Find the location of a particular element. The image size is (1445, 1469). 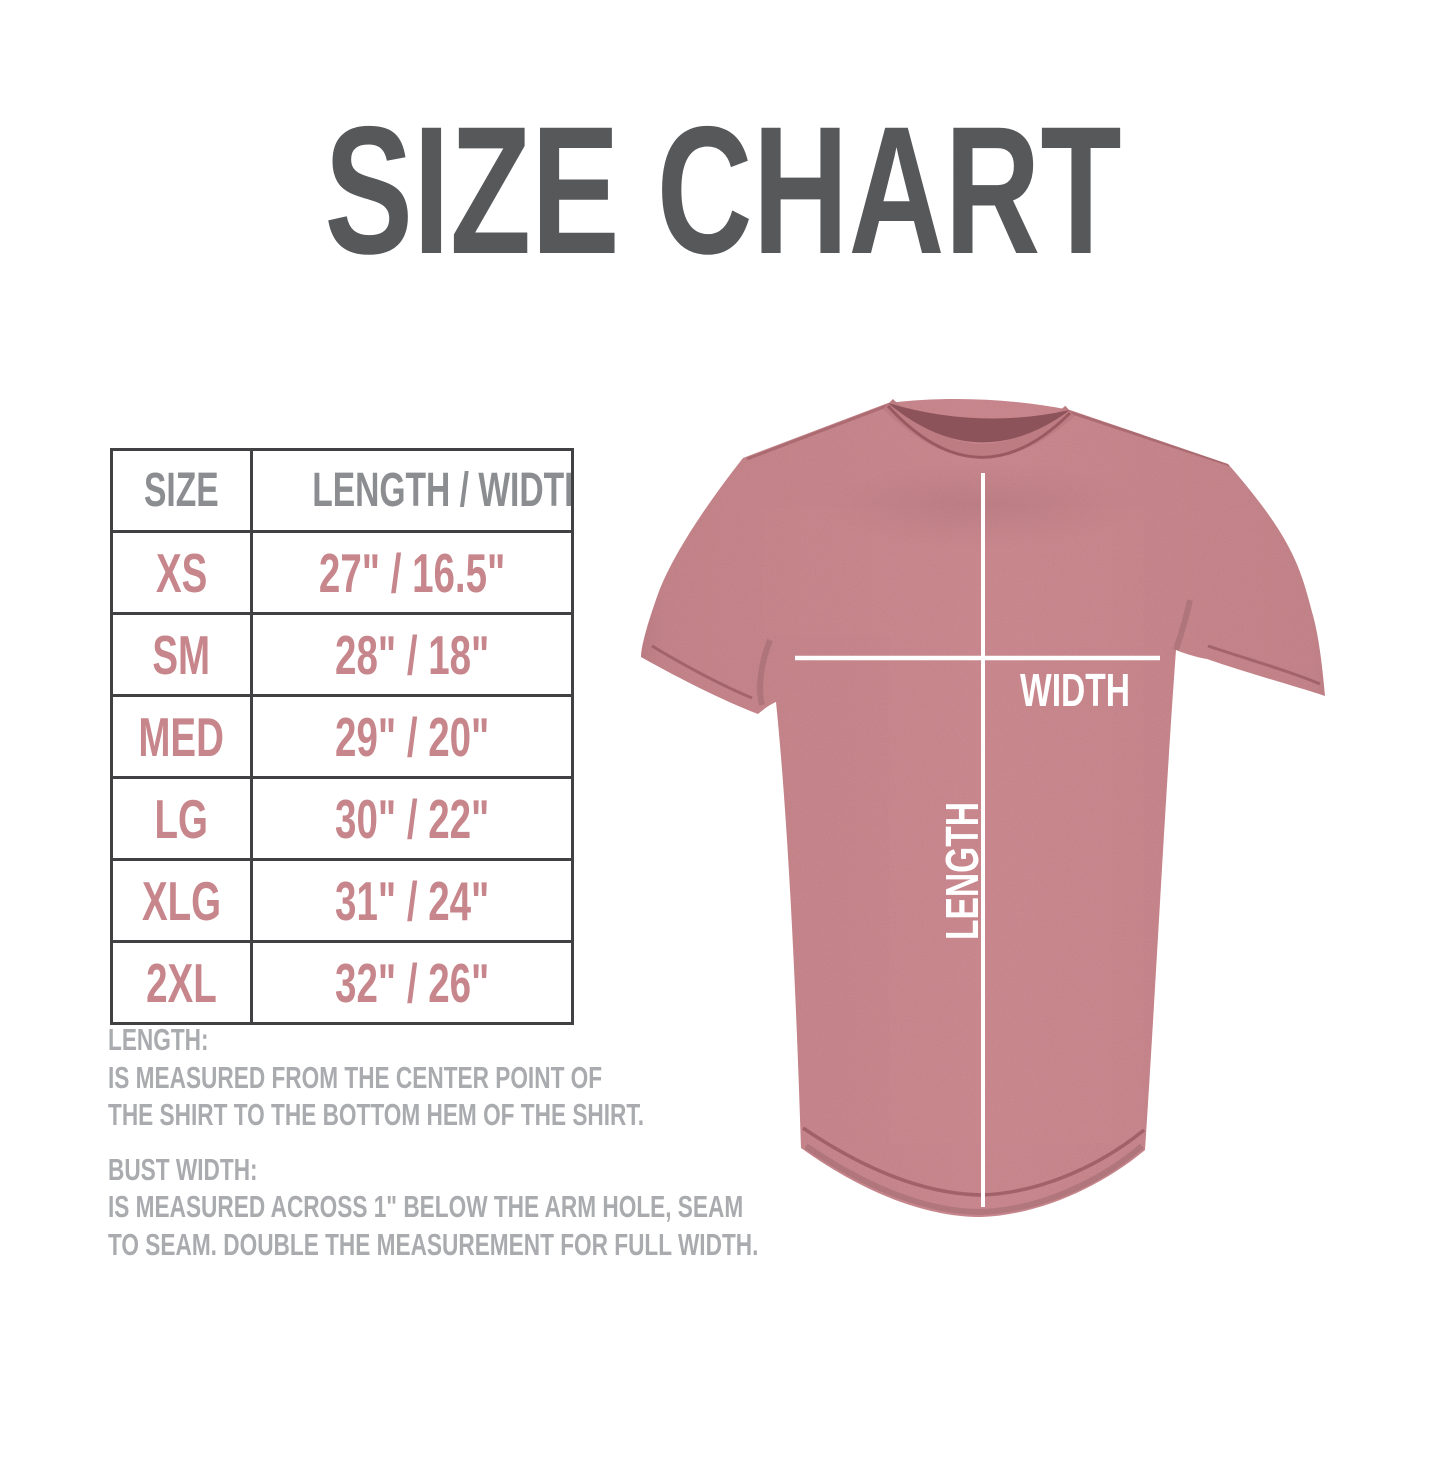

size-cell: MED is located at coordinates (181, 736).